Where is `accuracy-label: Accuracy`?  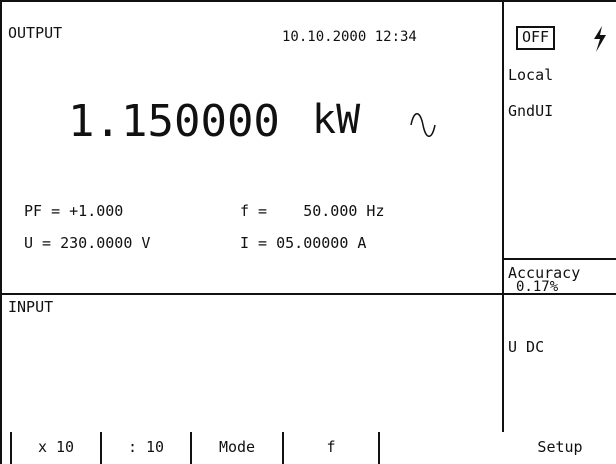
accuracy-label: Accuracy is located at coordinates (544, 273).